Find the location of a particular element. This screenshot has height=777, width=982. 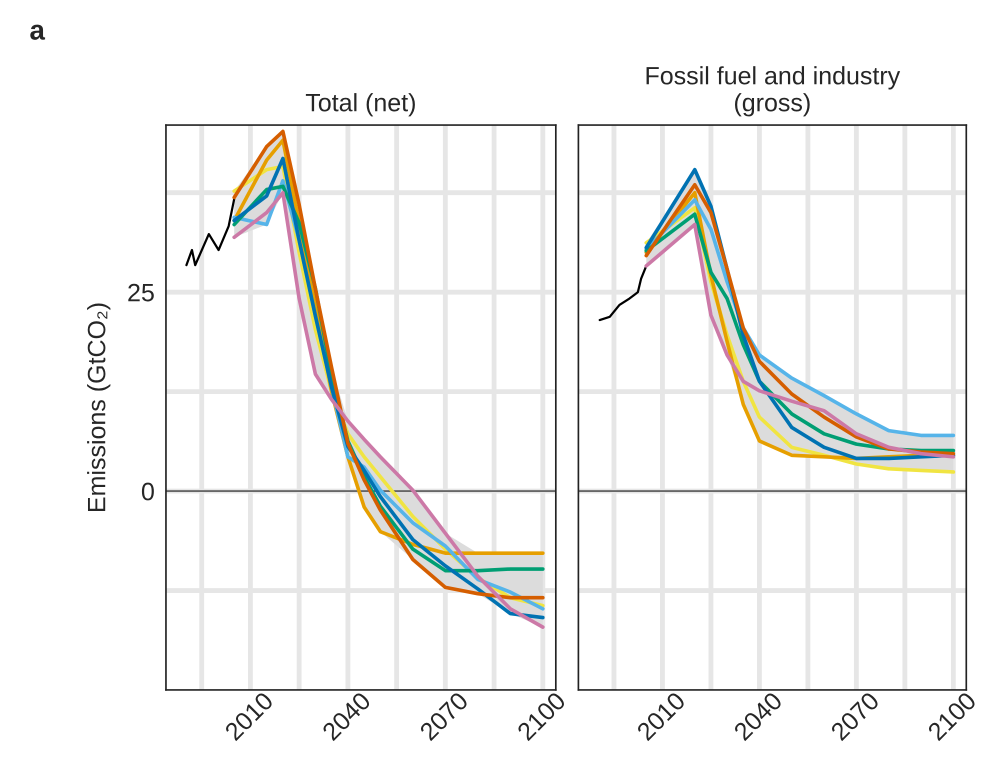

y-tick-label: 25 is located at coordinates (141, 293).